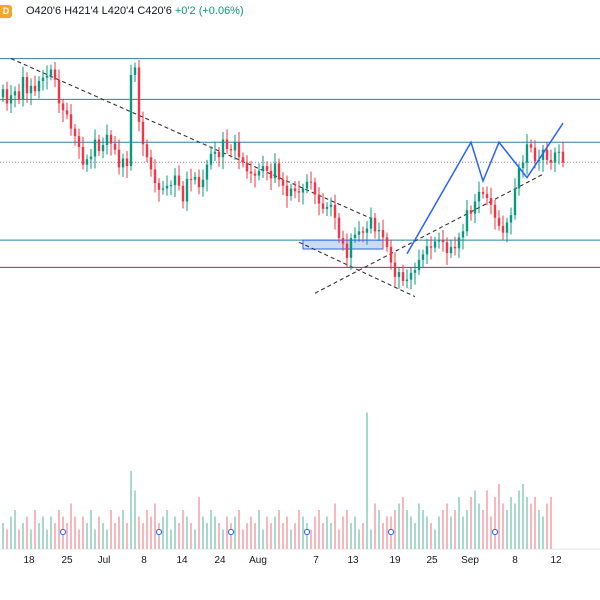 The height and width of the screenshot is (600, 600). I want to click on x-axis-tick-label: 24, so click(220, 560).